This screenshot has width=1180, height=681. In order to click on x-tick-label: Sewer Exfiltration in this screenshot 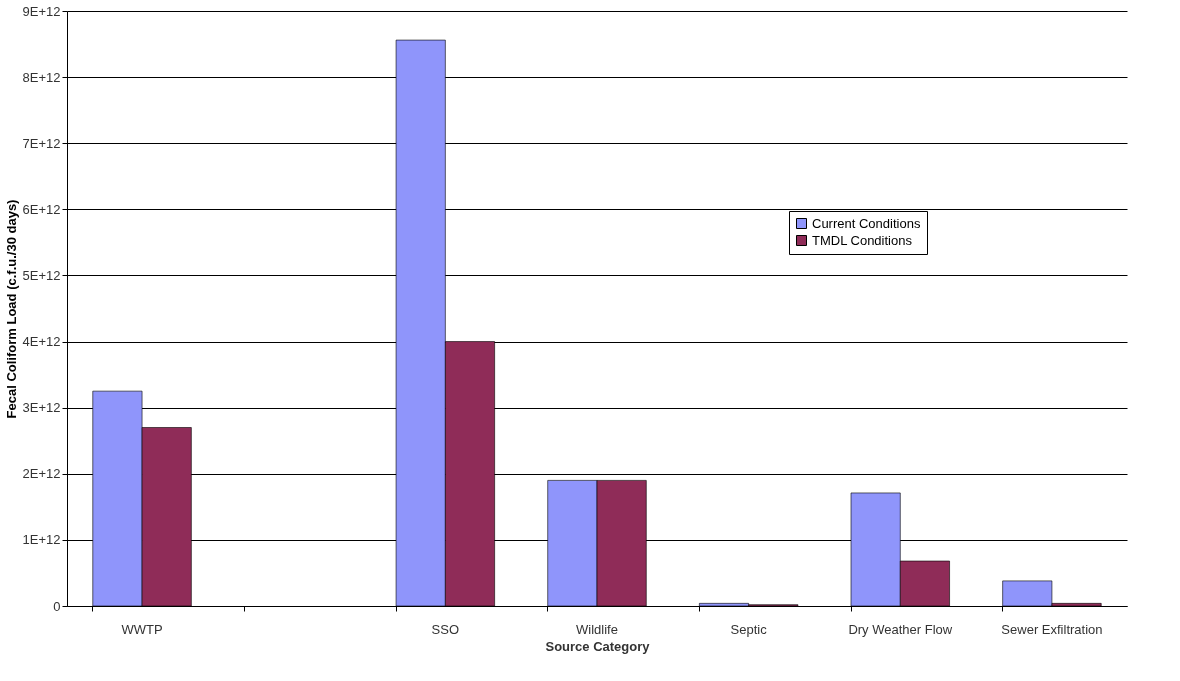, I will do `click(1052, 629)`.